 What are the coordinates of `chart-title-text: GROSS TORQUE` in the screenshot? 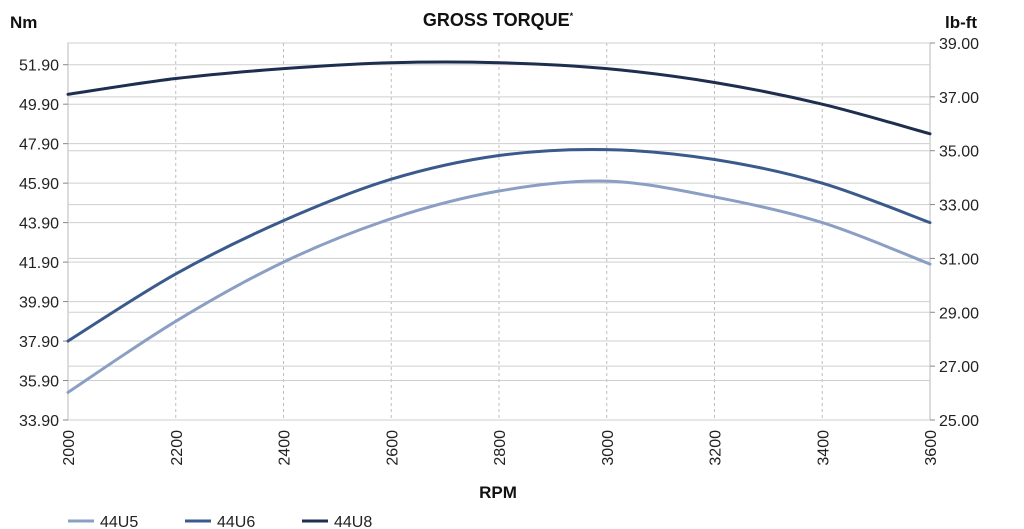 It's located at (496, 20).